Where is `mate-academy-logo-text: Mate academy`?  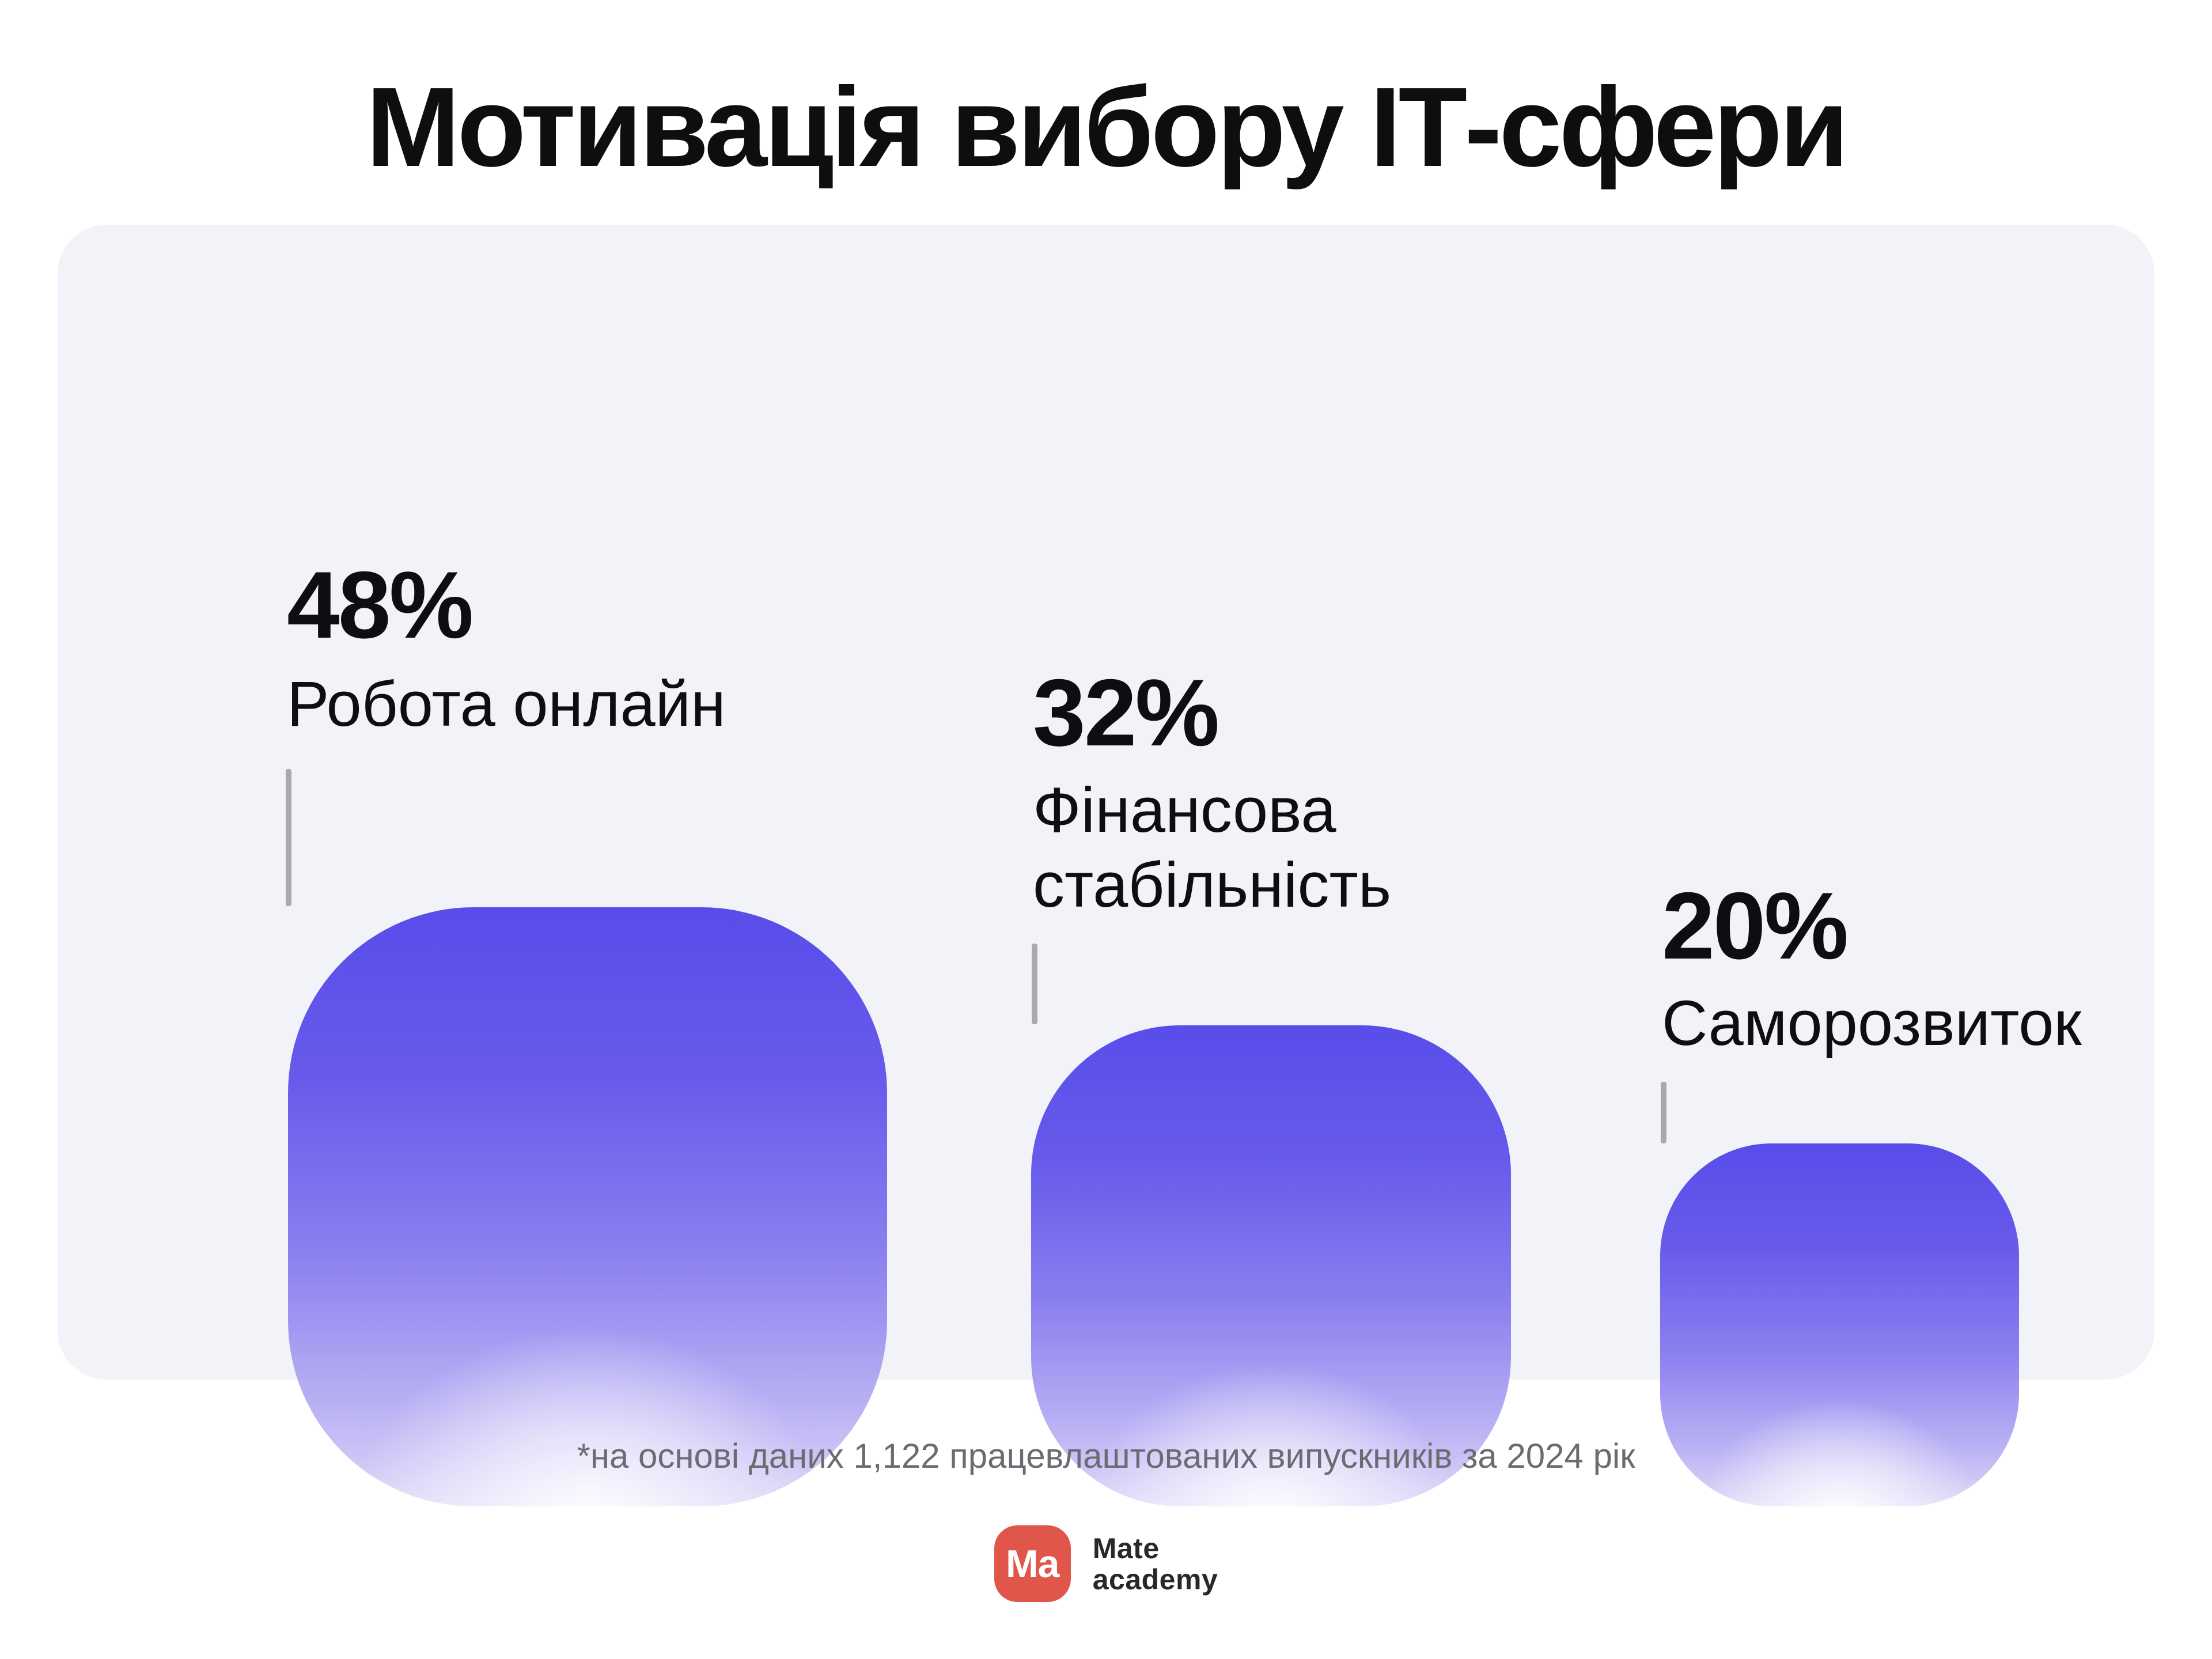
mate-academy-logo-text: Mate academy is located at coordinates (1155, 1564).